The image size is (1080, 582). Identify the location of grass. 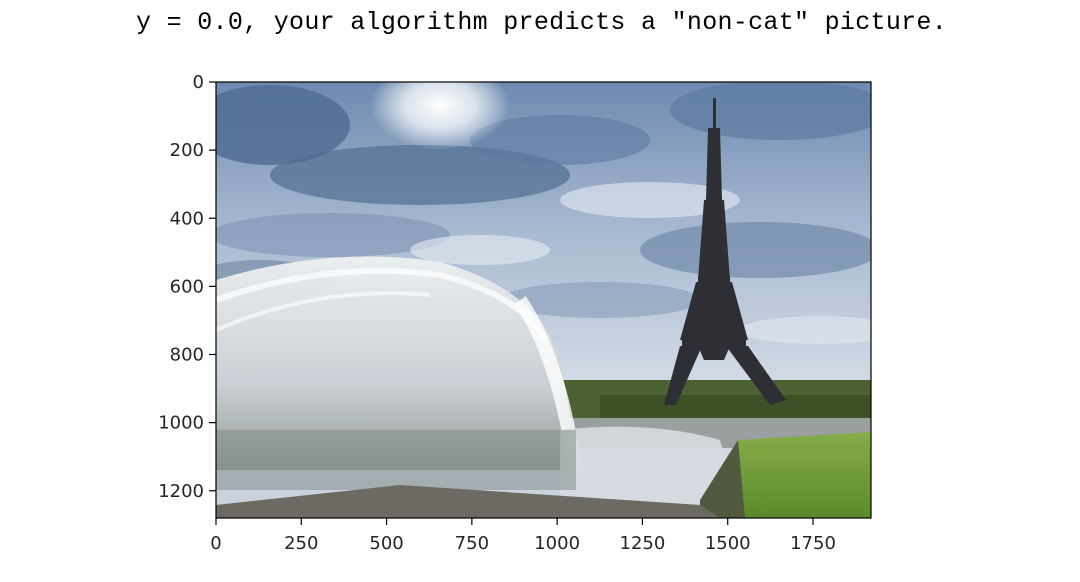
(804, 475).